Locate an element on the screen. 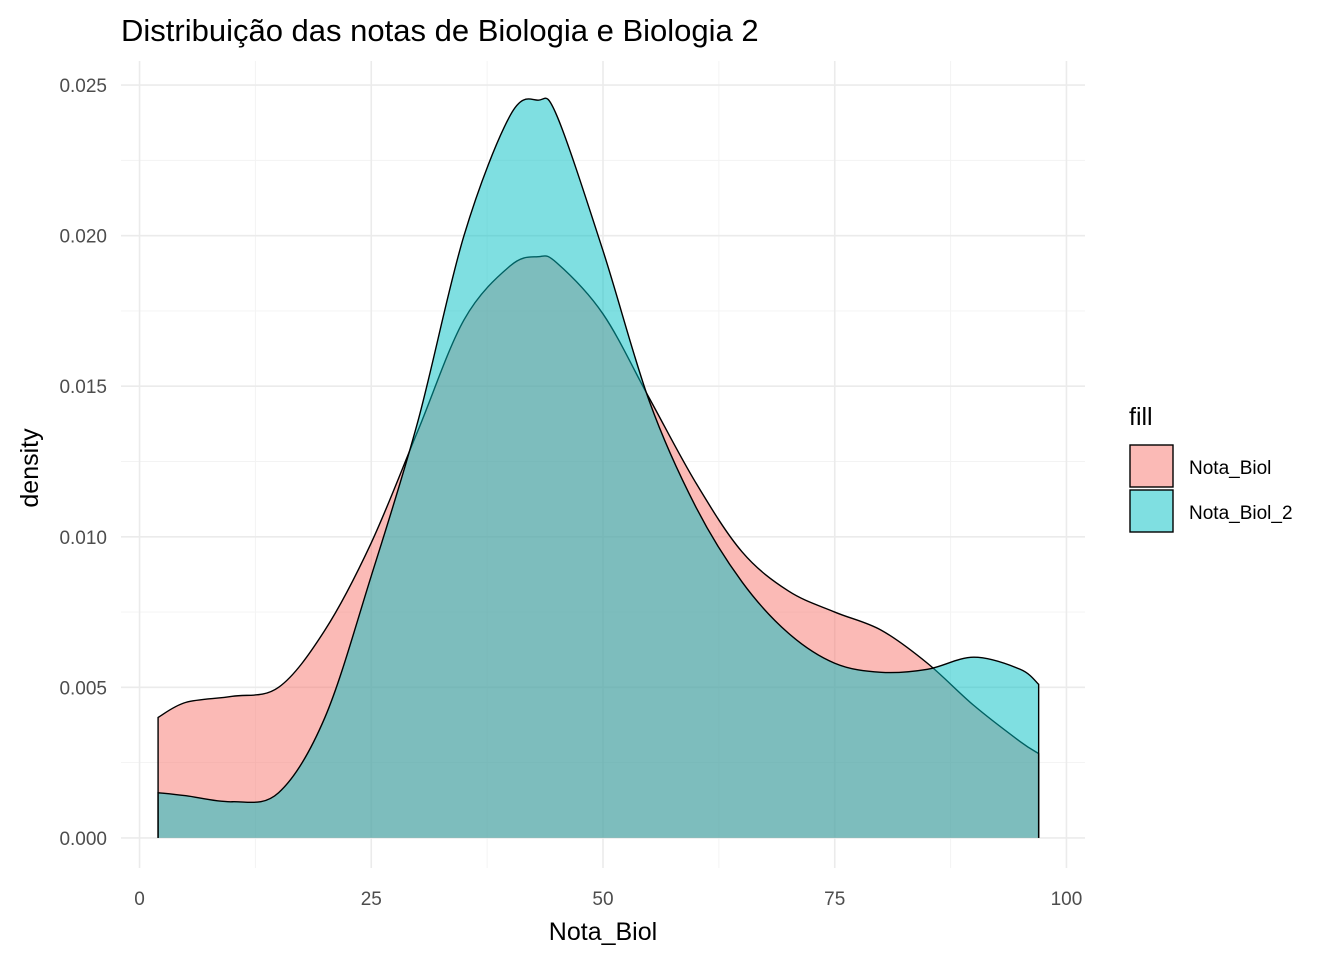  y-tick-label: 0.000 is located at coordinates (83, 839).